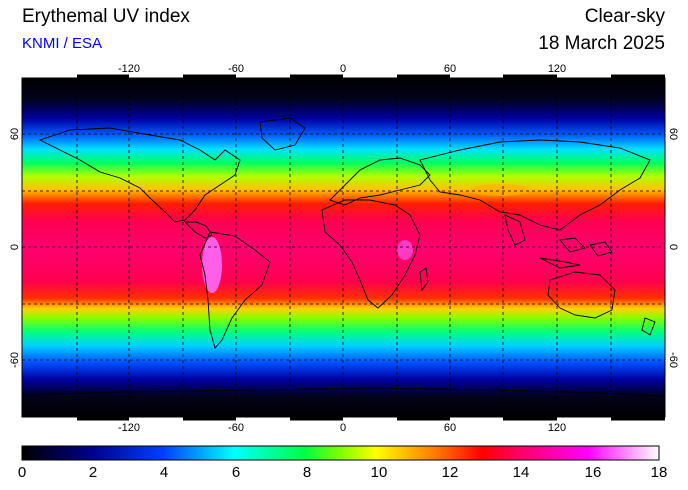 The height and width of the screenshot is (490, 688). I want to click on lon-tick-bottom-1: -120, so click(129, 428).